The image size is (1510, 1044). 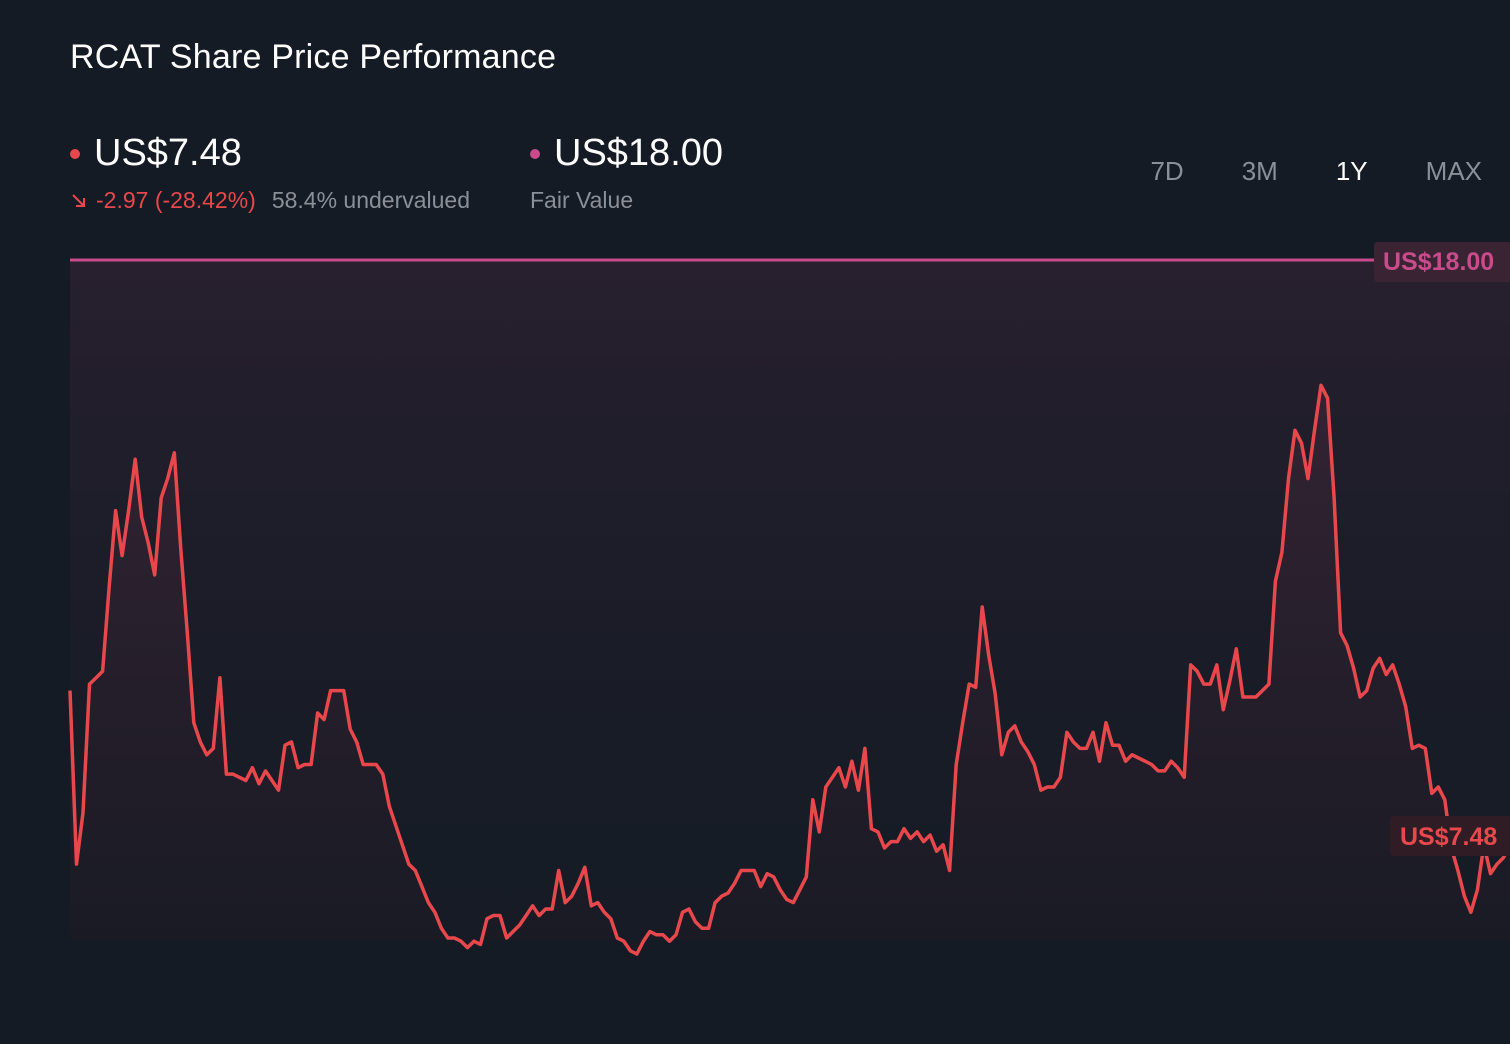 I want to click on current-price-tag: US$7.48, so click(x=1448, y=837).